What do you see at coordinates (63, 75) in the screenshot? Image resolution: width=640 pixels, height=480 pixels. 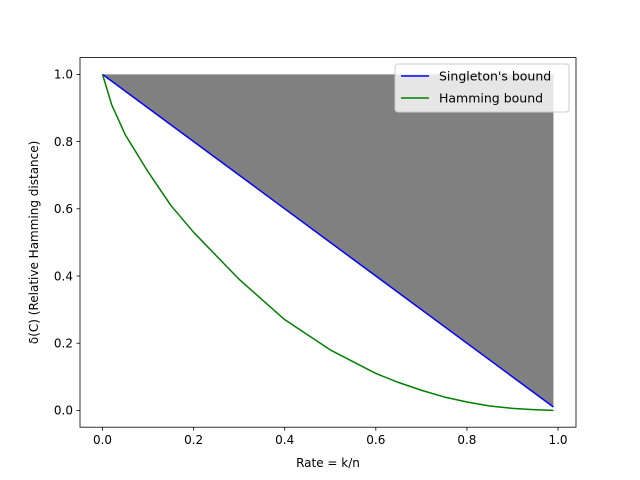 I see `y-tick-label: 1.0` at bounding box center [63, 75].